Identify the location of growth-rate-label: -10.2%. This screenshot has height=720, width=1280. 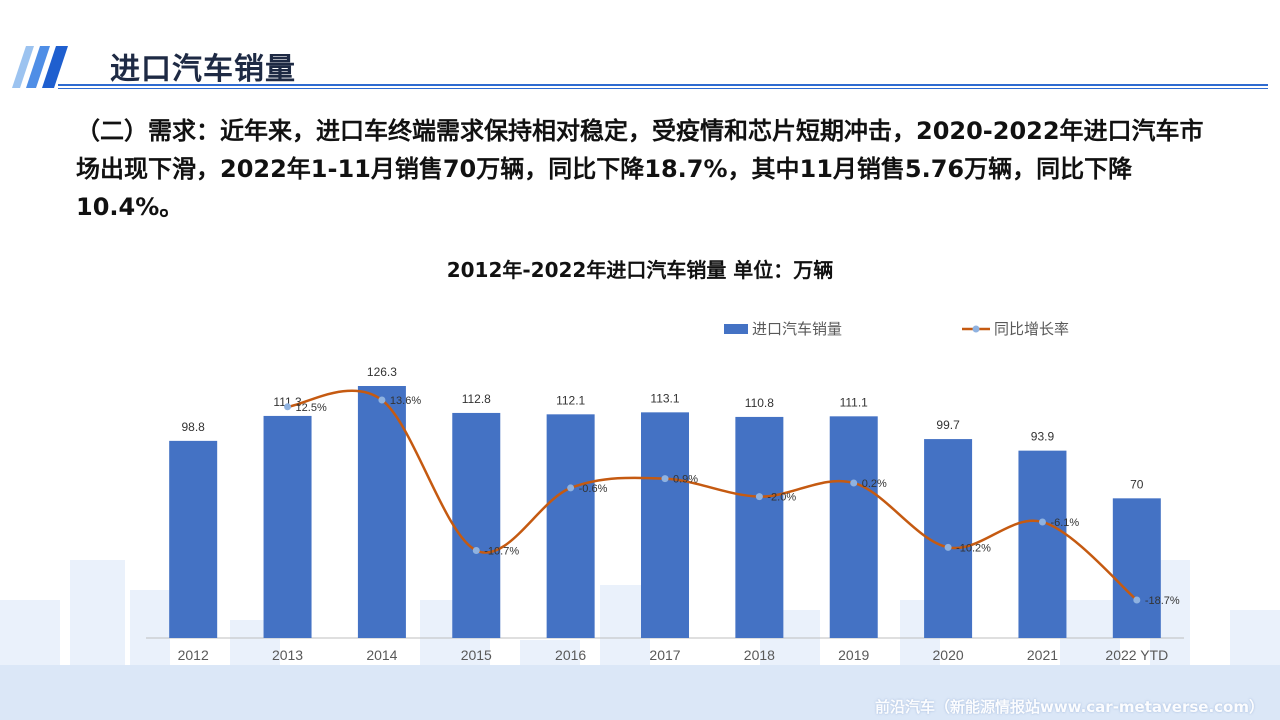
(973, 548).